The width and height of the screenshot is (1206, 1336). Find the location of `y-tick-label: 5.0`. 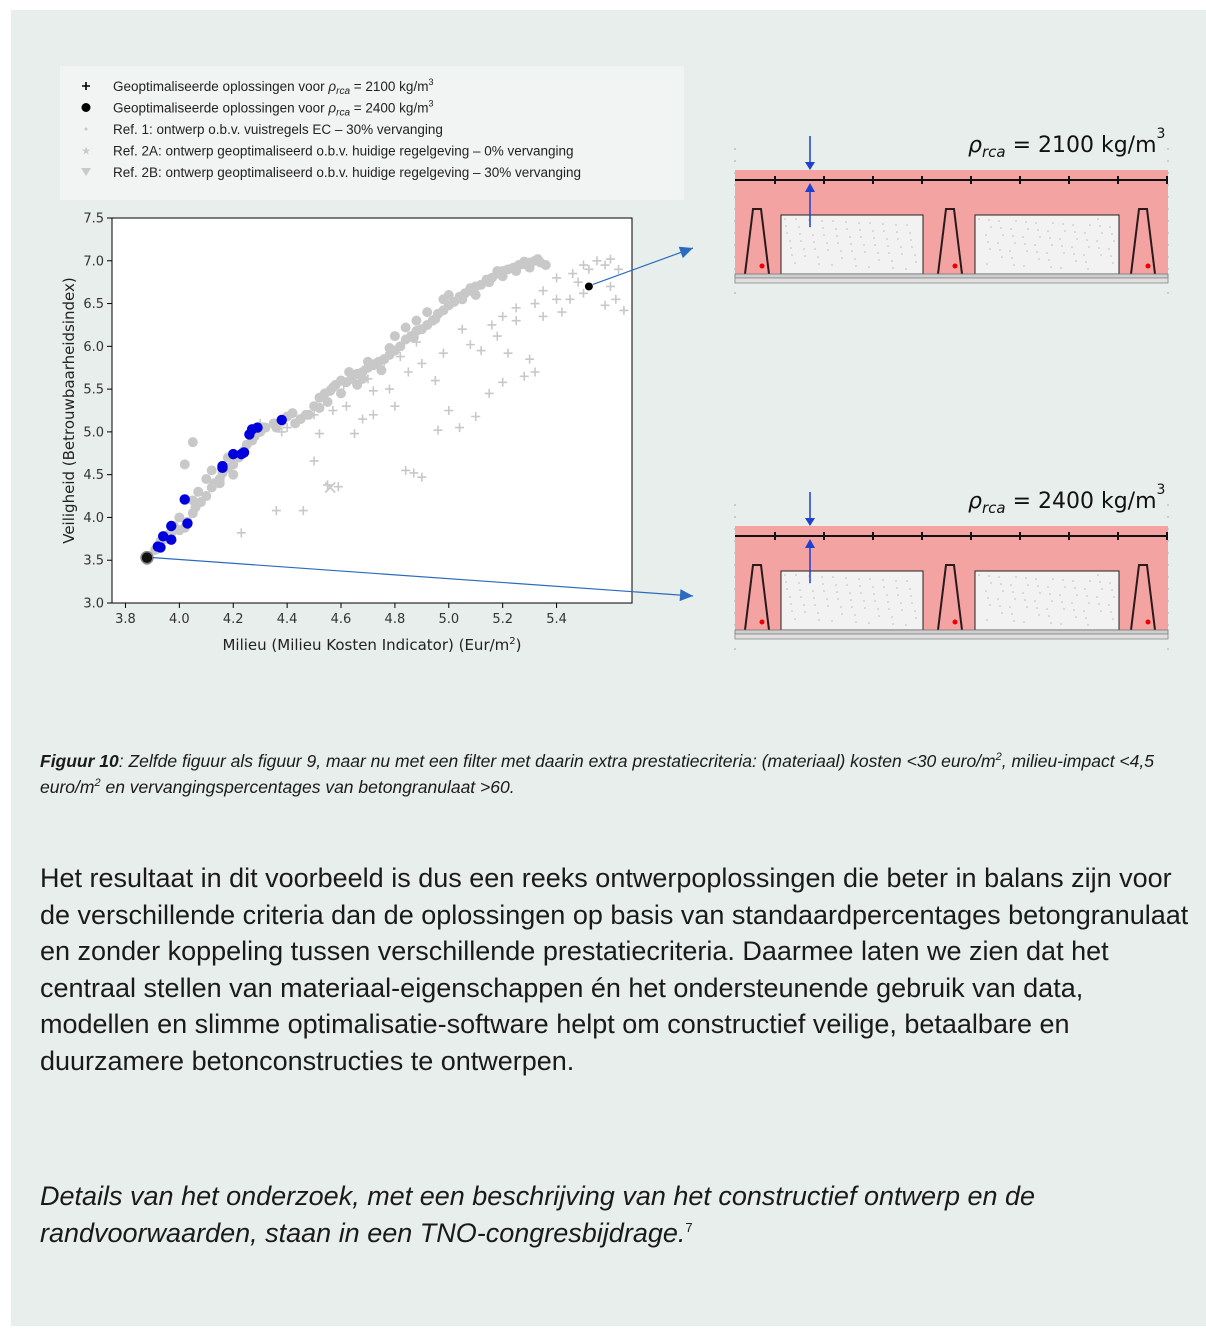

y-tick-label: 5.0 is located at coordinates (93, 432).